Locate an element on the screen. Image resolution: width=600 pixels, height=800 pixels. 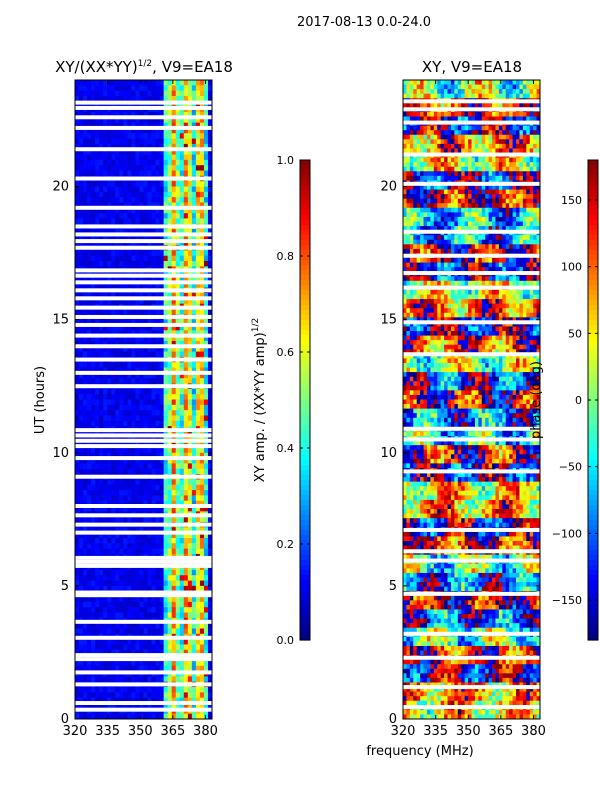
colorbar-tick-label: 1.0 is located at coordinates (286, 160).